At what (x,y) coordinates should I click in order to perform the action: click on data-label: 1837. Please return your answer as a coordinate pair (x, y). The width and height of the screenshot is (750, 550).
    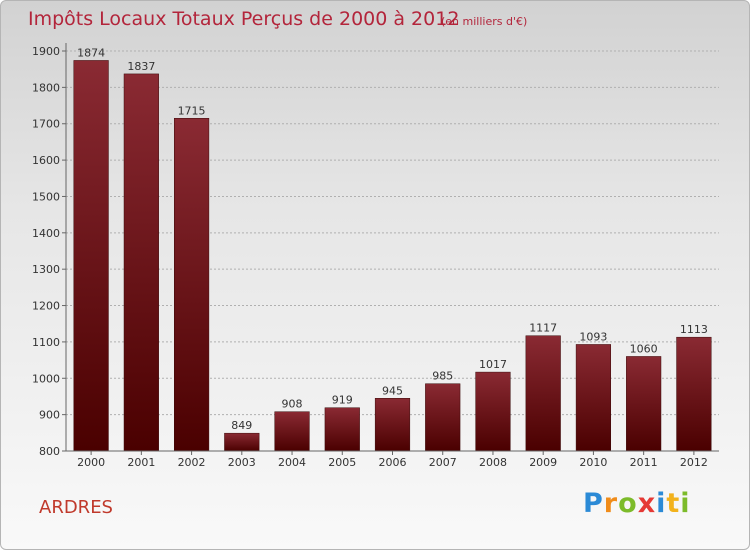
    Looking at the image, I should click on (141, 66).